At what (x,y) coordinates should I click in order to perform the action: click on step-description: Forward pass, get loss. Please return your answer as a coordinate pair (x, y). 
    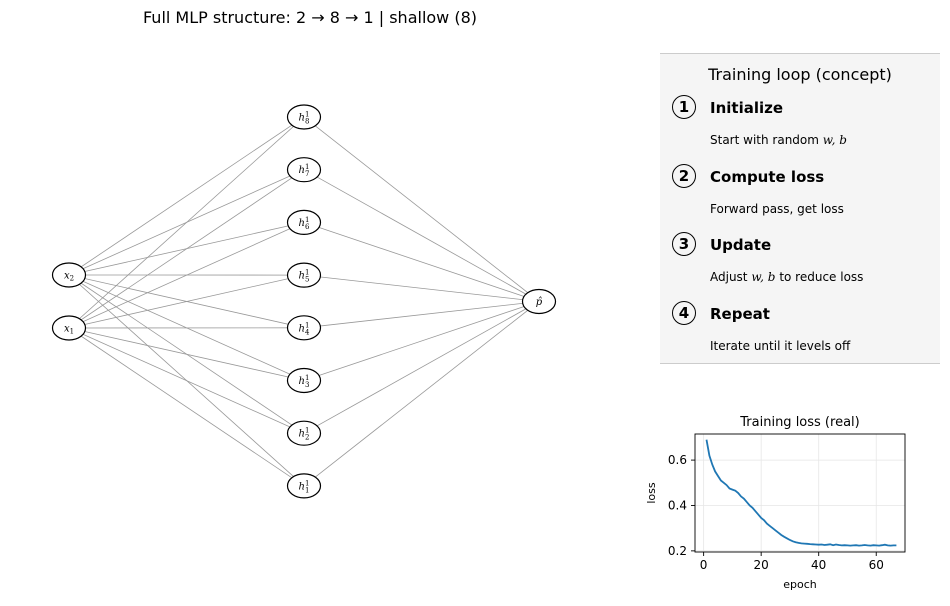
    Looking at the image, I should click on (777, 209).